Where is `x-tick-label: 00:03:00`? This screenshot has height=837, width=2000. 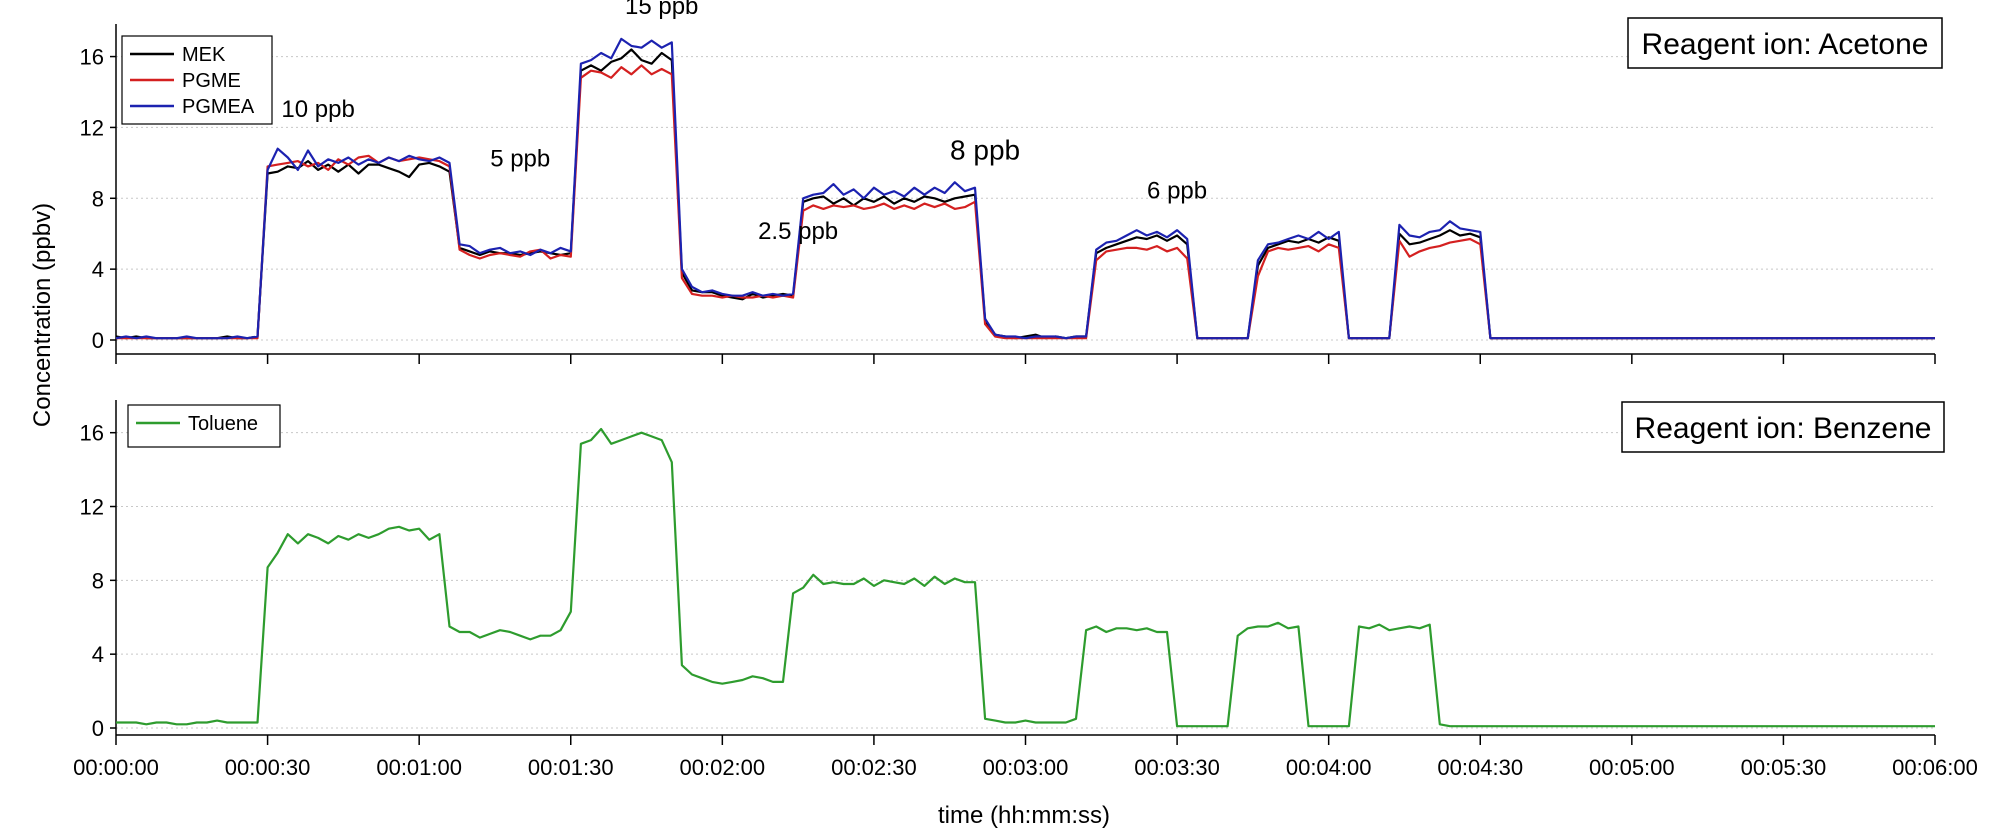
x-tick-label: 00:03:00 is located at coordinates (1026, 767).